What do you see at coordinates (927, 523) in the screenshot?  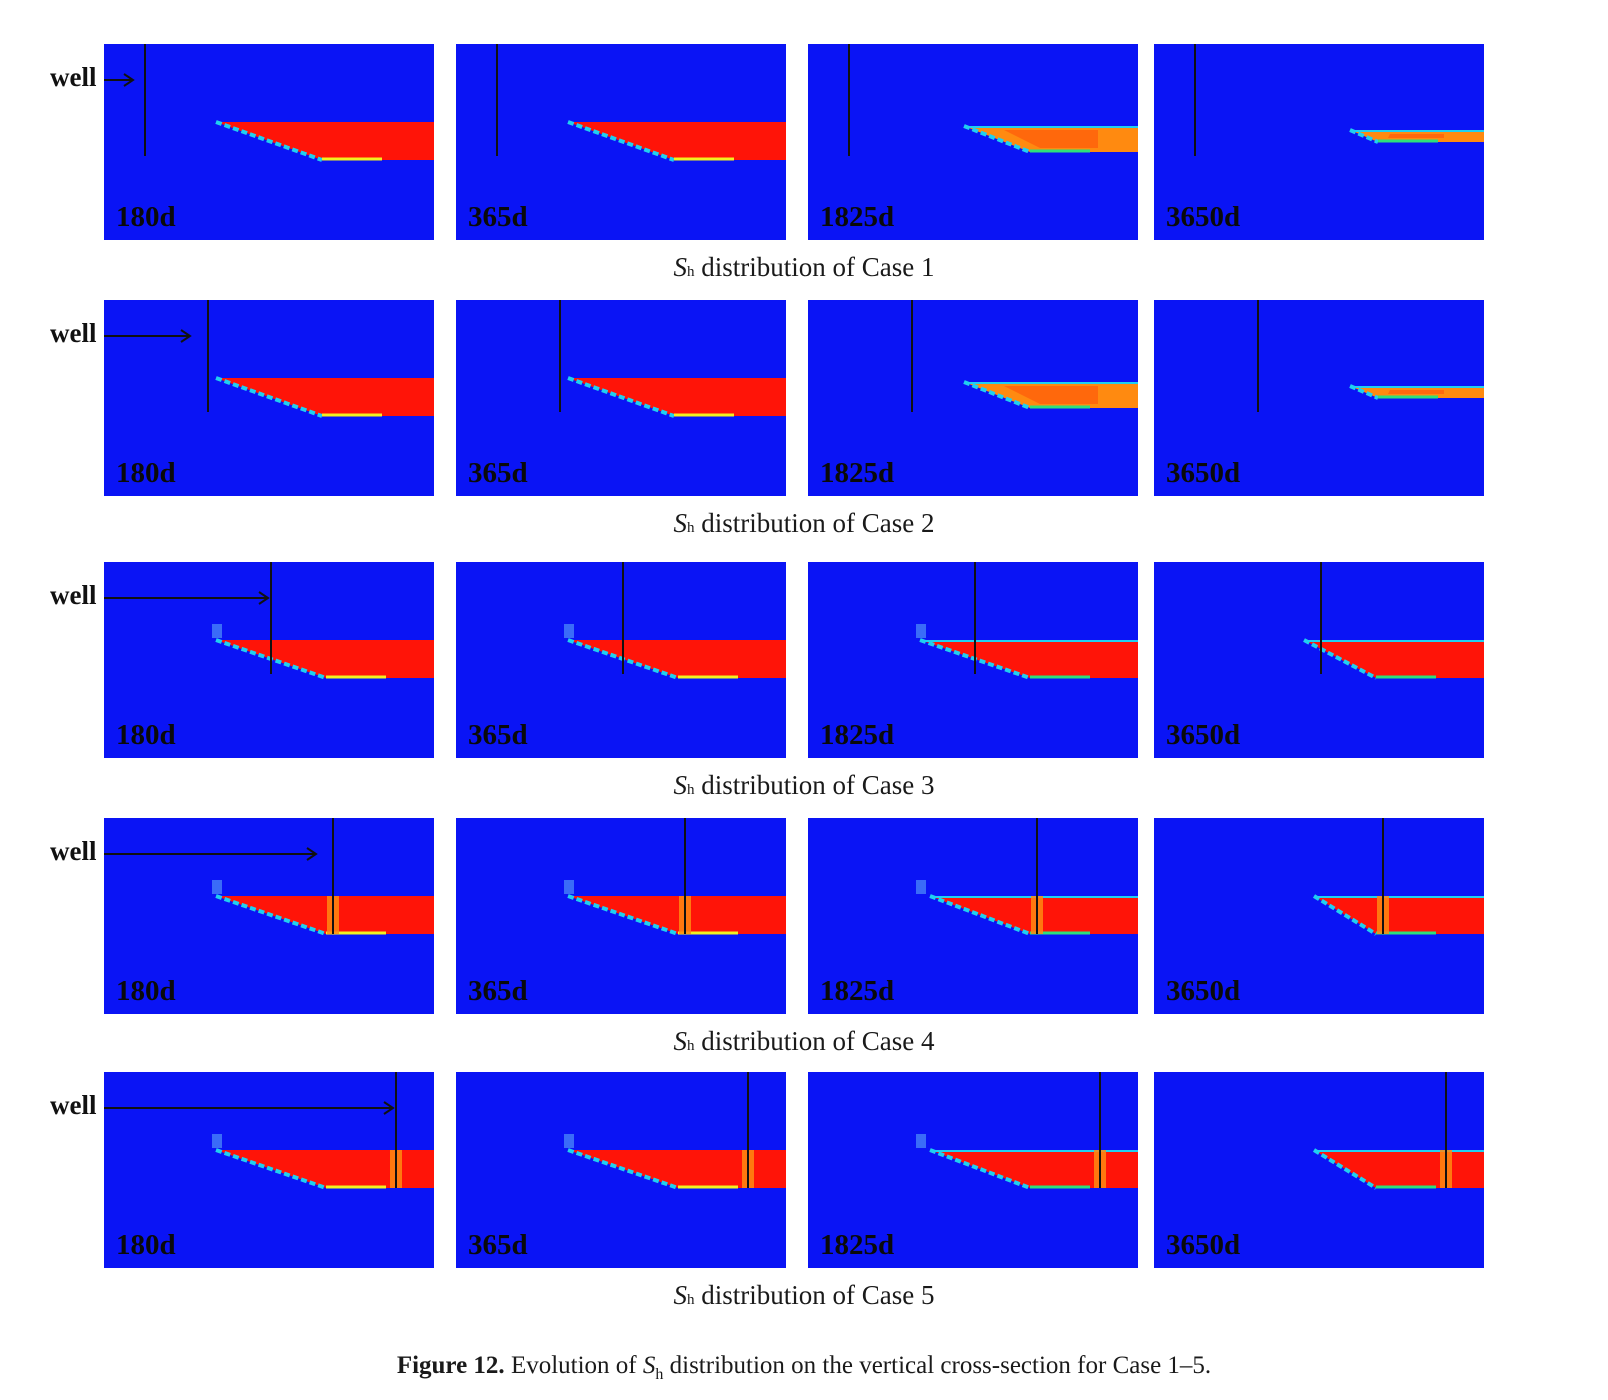 I see `case-number: 2` at bounding box center [927, 523].